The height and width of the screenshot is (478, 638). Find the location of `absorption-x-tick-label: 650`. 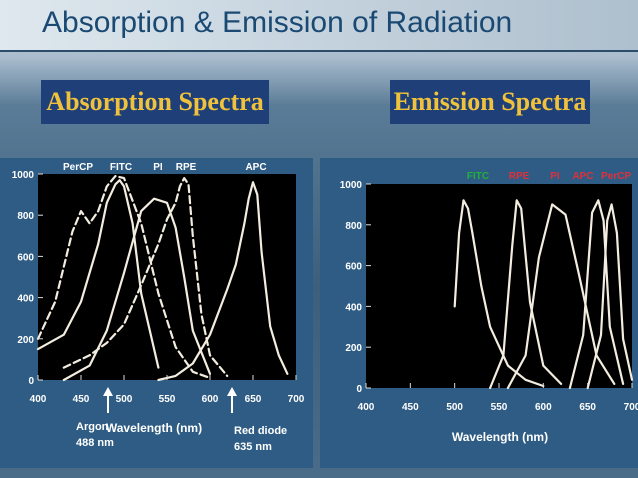

absorption-x-tick-label: 650 is located at coordinates (253, 399).